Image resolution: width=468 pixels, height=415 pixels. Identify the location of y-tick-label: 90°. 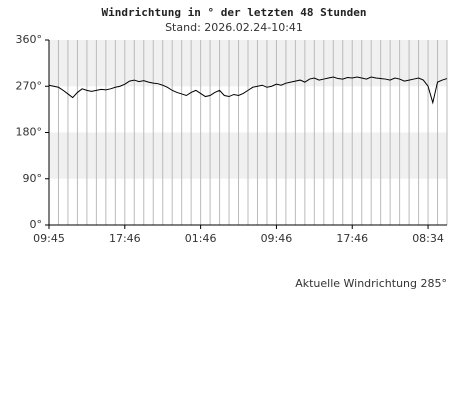
(33, 178).